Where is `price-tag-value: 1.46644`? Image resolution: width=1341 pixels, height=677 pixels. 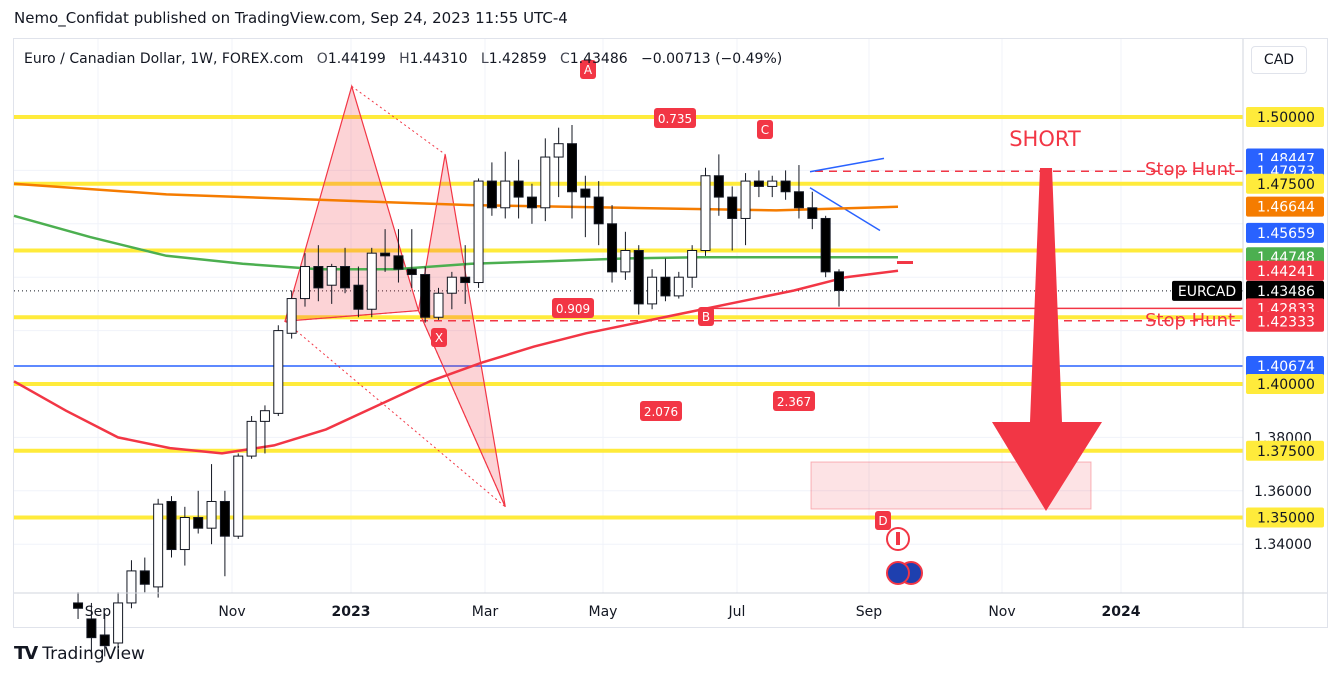 price-tag-value: 1.46644 is located at coordinates (1286, 208).